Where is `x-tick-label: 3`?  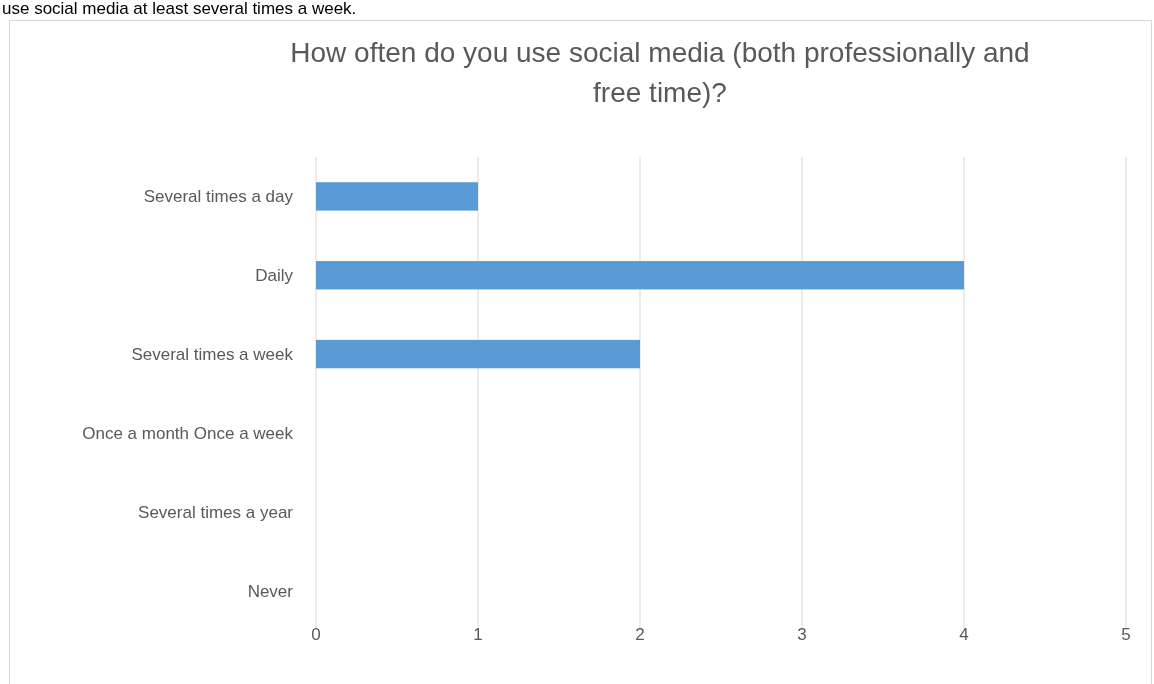
x-tick-label: 3 is located at coordinates (802, 634).